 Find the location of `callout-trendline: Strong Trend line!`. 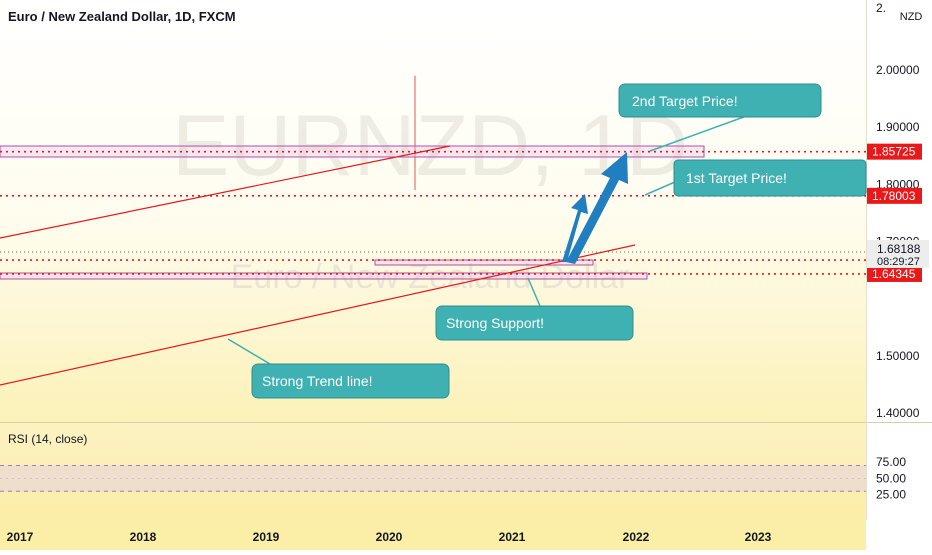

callout-trendline: Strong Trend line! is located at coordinates (350, 381).